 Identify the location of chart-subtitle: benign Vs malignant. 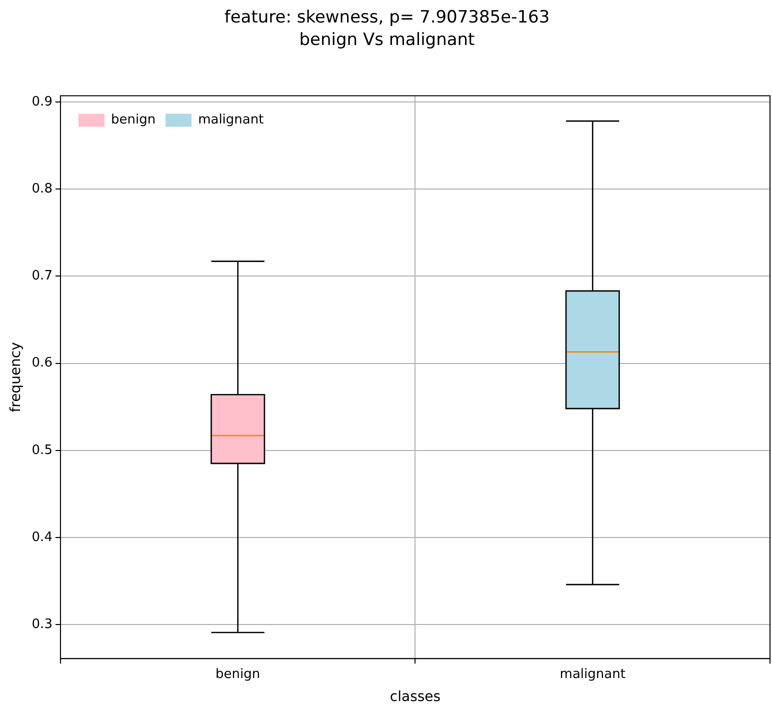
(387, 40).